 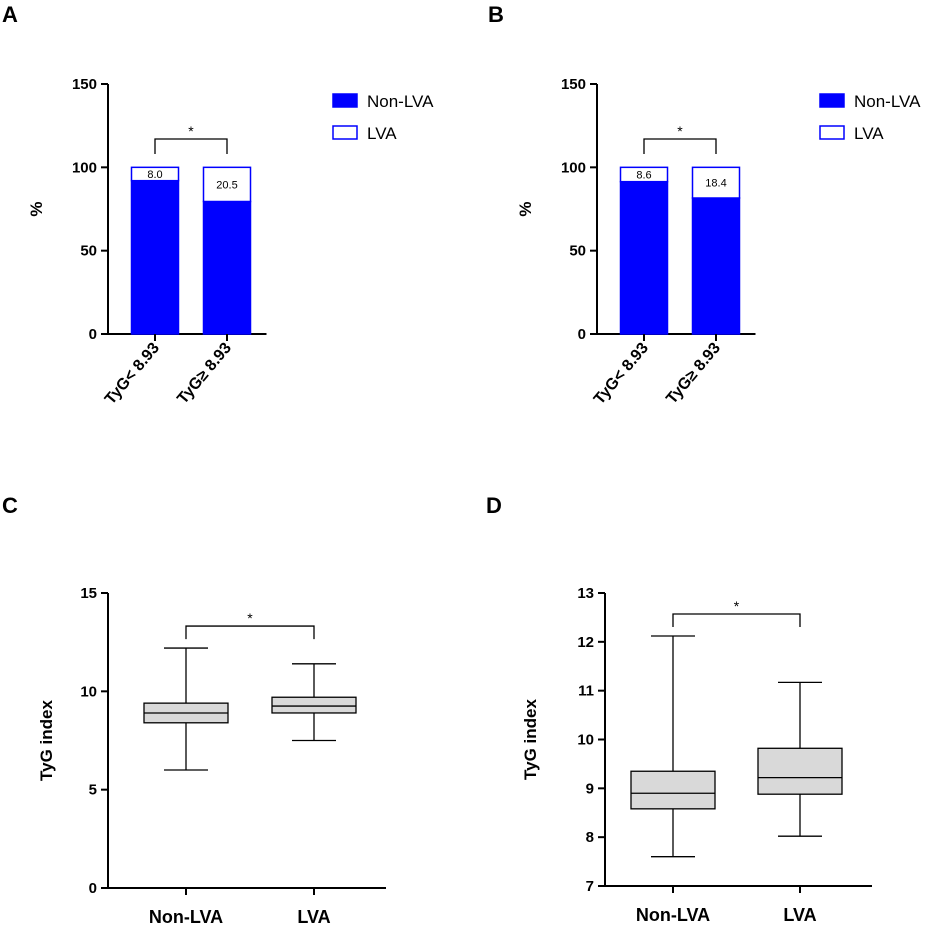 I want to click on y-tick-label: 15, so click(x=88, y=593).